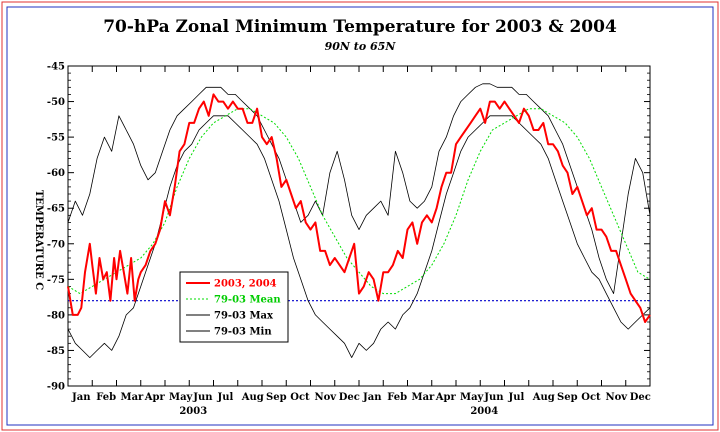 The height and width of the screenshot is (432, 720). Describe the element at coordinates (56, 173) in the screenshot. I see `y-tick-label: -60` at that location.